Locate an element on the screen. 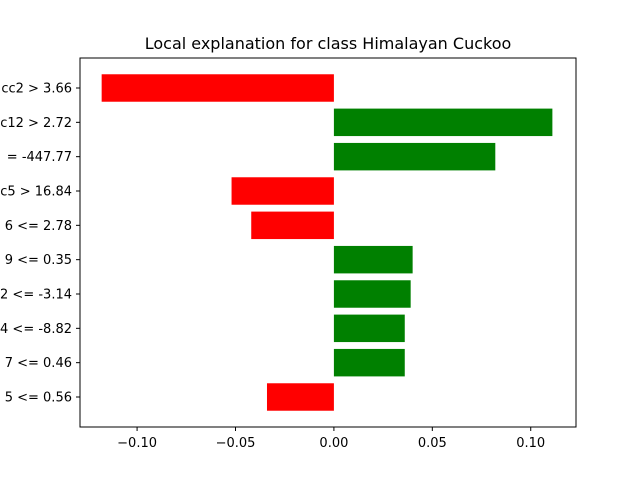  y-tick-label: = -447.77 is located at coordinates (39, 157).